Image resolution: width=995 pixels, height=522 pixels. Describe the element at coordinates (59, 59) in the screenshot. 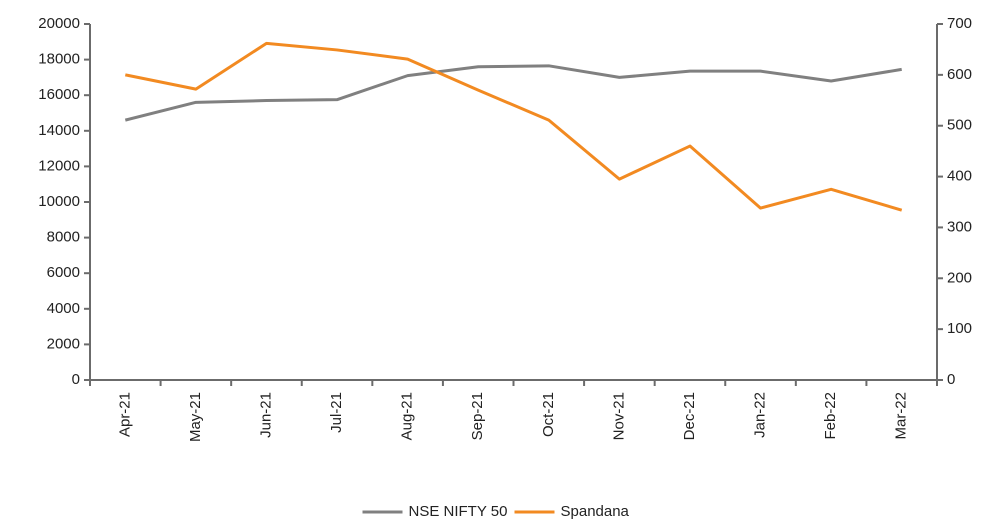

I see `y-tick-label: 18000` at that location.